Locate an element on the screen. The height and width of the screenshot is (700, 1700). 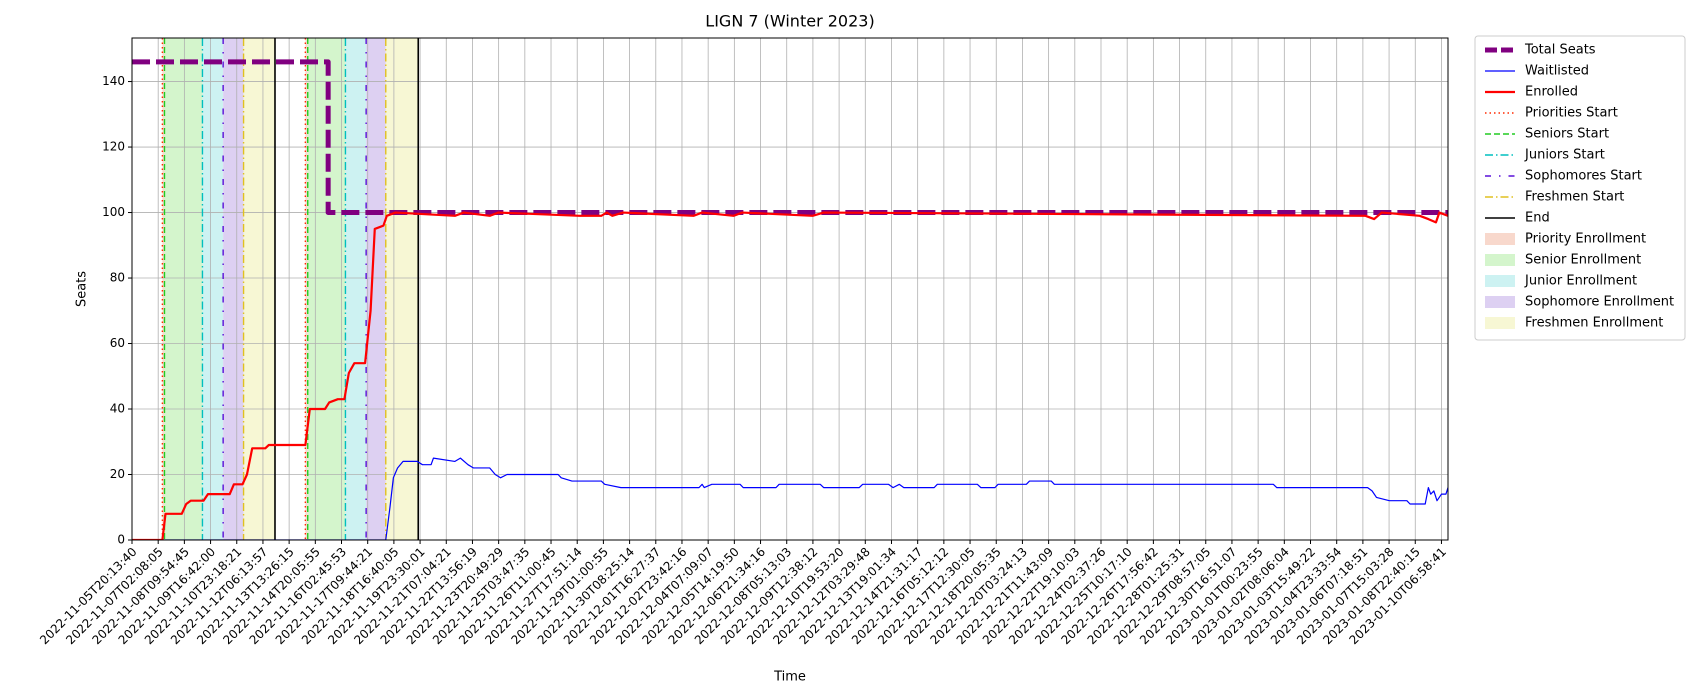
legend-label: Sophomores Start is located at coordinates (1583, 176).